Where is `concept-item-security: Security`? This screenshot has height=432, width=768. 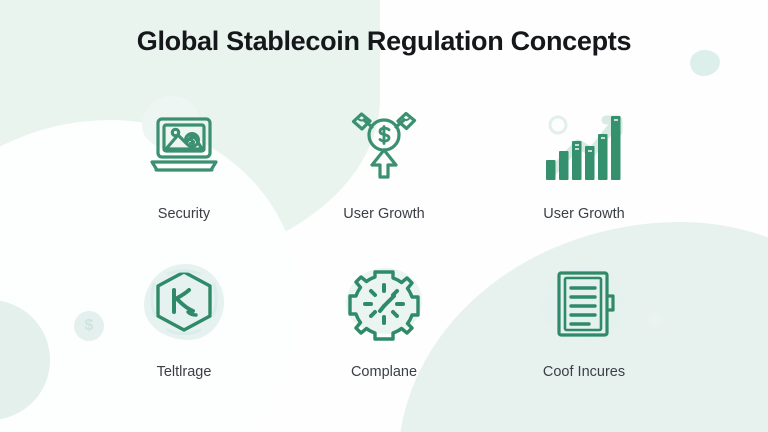
concept-item-security: Security is located at coordinates (184, 177).